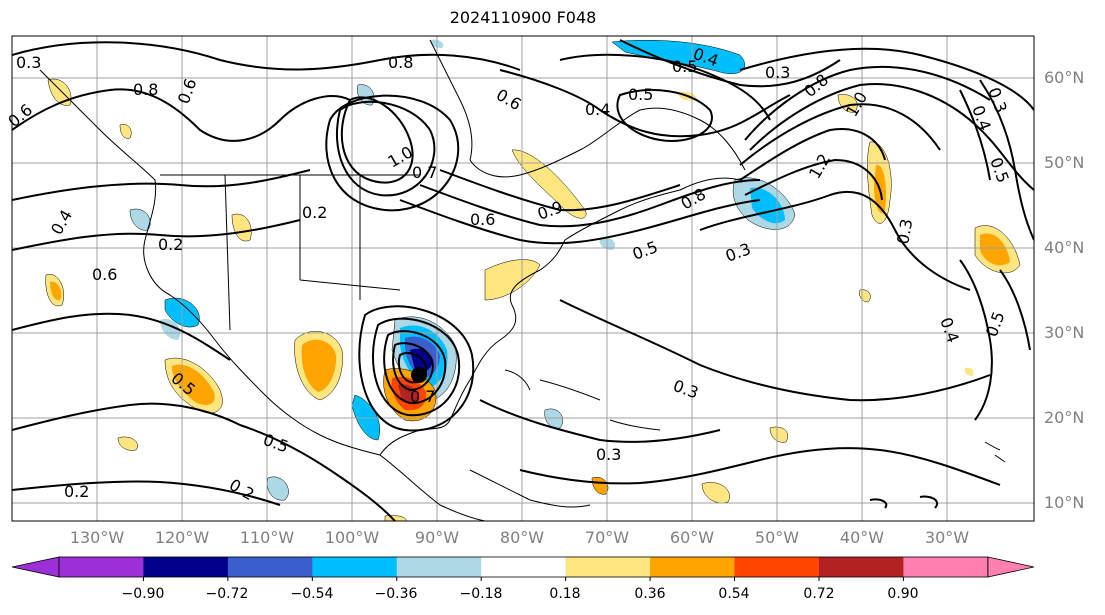 This screenshot has height=615, width=1105. What do you see at coordinates (1064, 77) in the screenshot?
I see `lat-label-60n: 60°N` at bounding box center [1064, 77].